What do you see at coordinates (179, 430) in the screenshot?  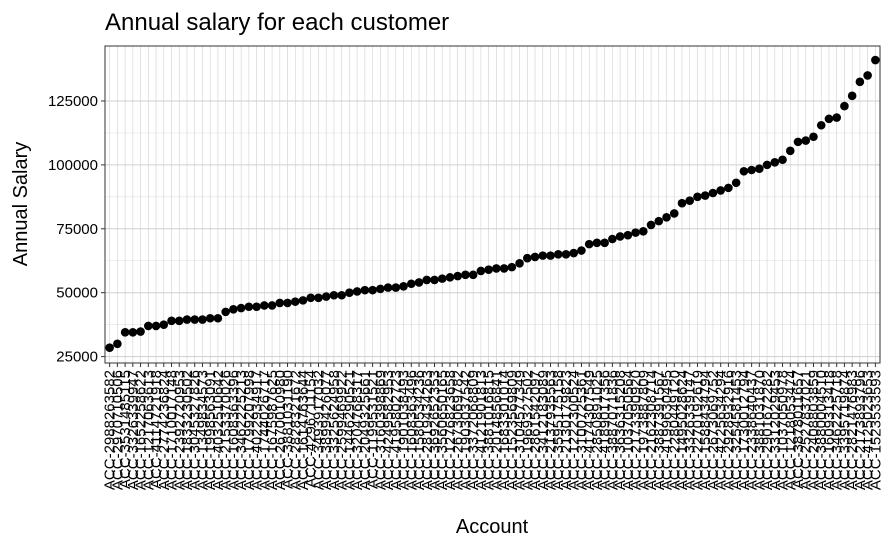 I see `x-tick-label: ACC-2392720953` at bounding box center [179, 430].